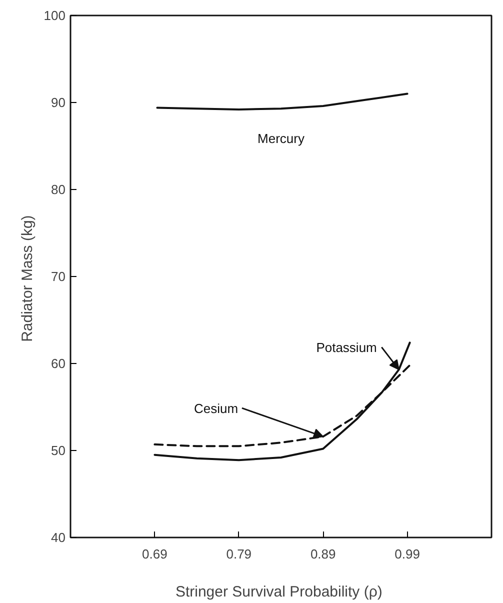 The height and width of the screenshot is (603, 503). Describe the element at coordinates (27, 278) in the screenshot. I see `y-axis-title: Radiator Mass (kg)` at that location.